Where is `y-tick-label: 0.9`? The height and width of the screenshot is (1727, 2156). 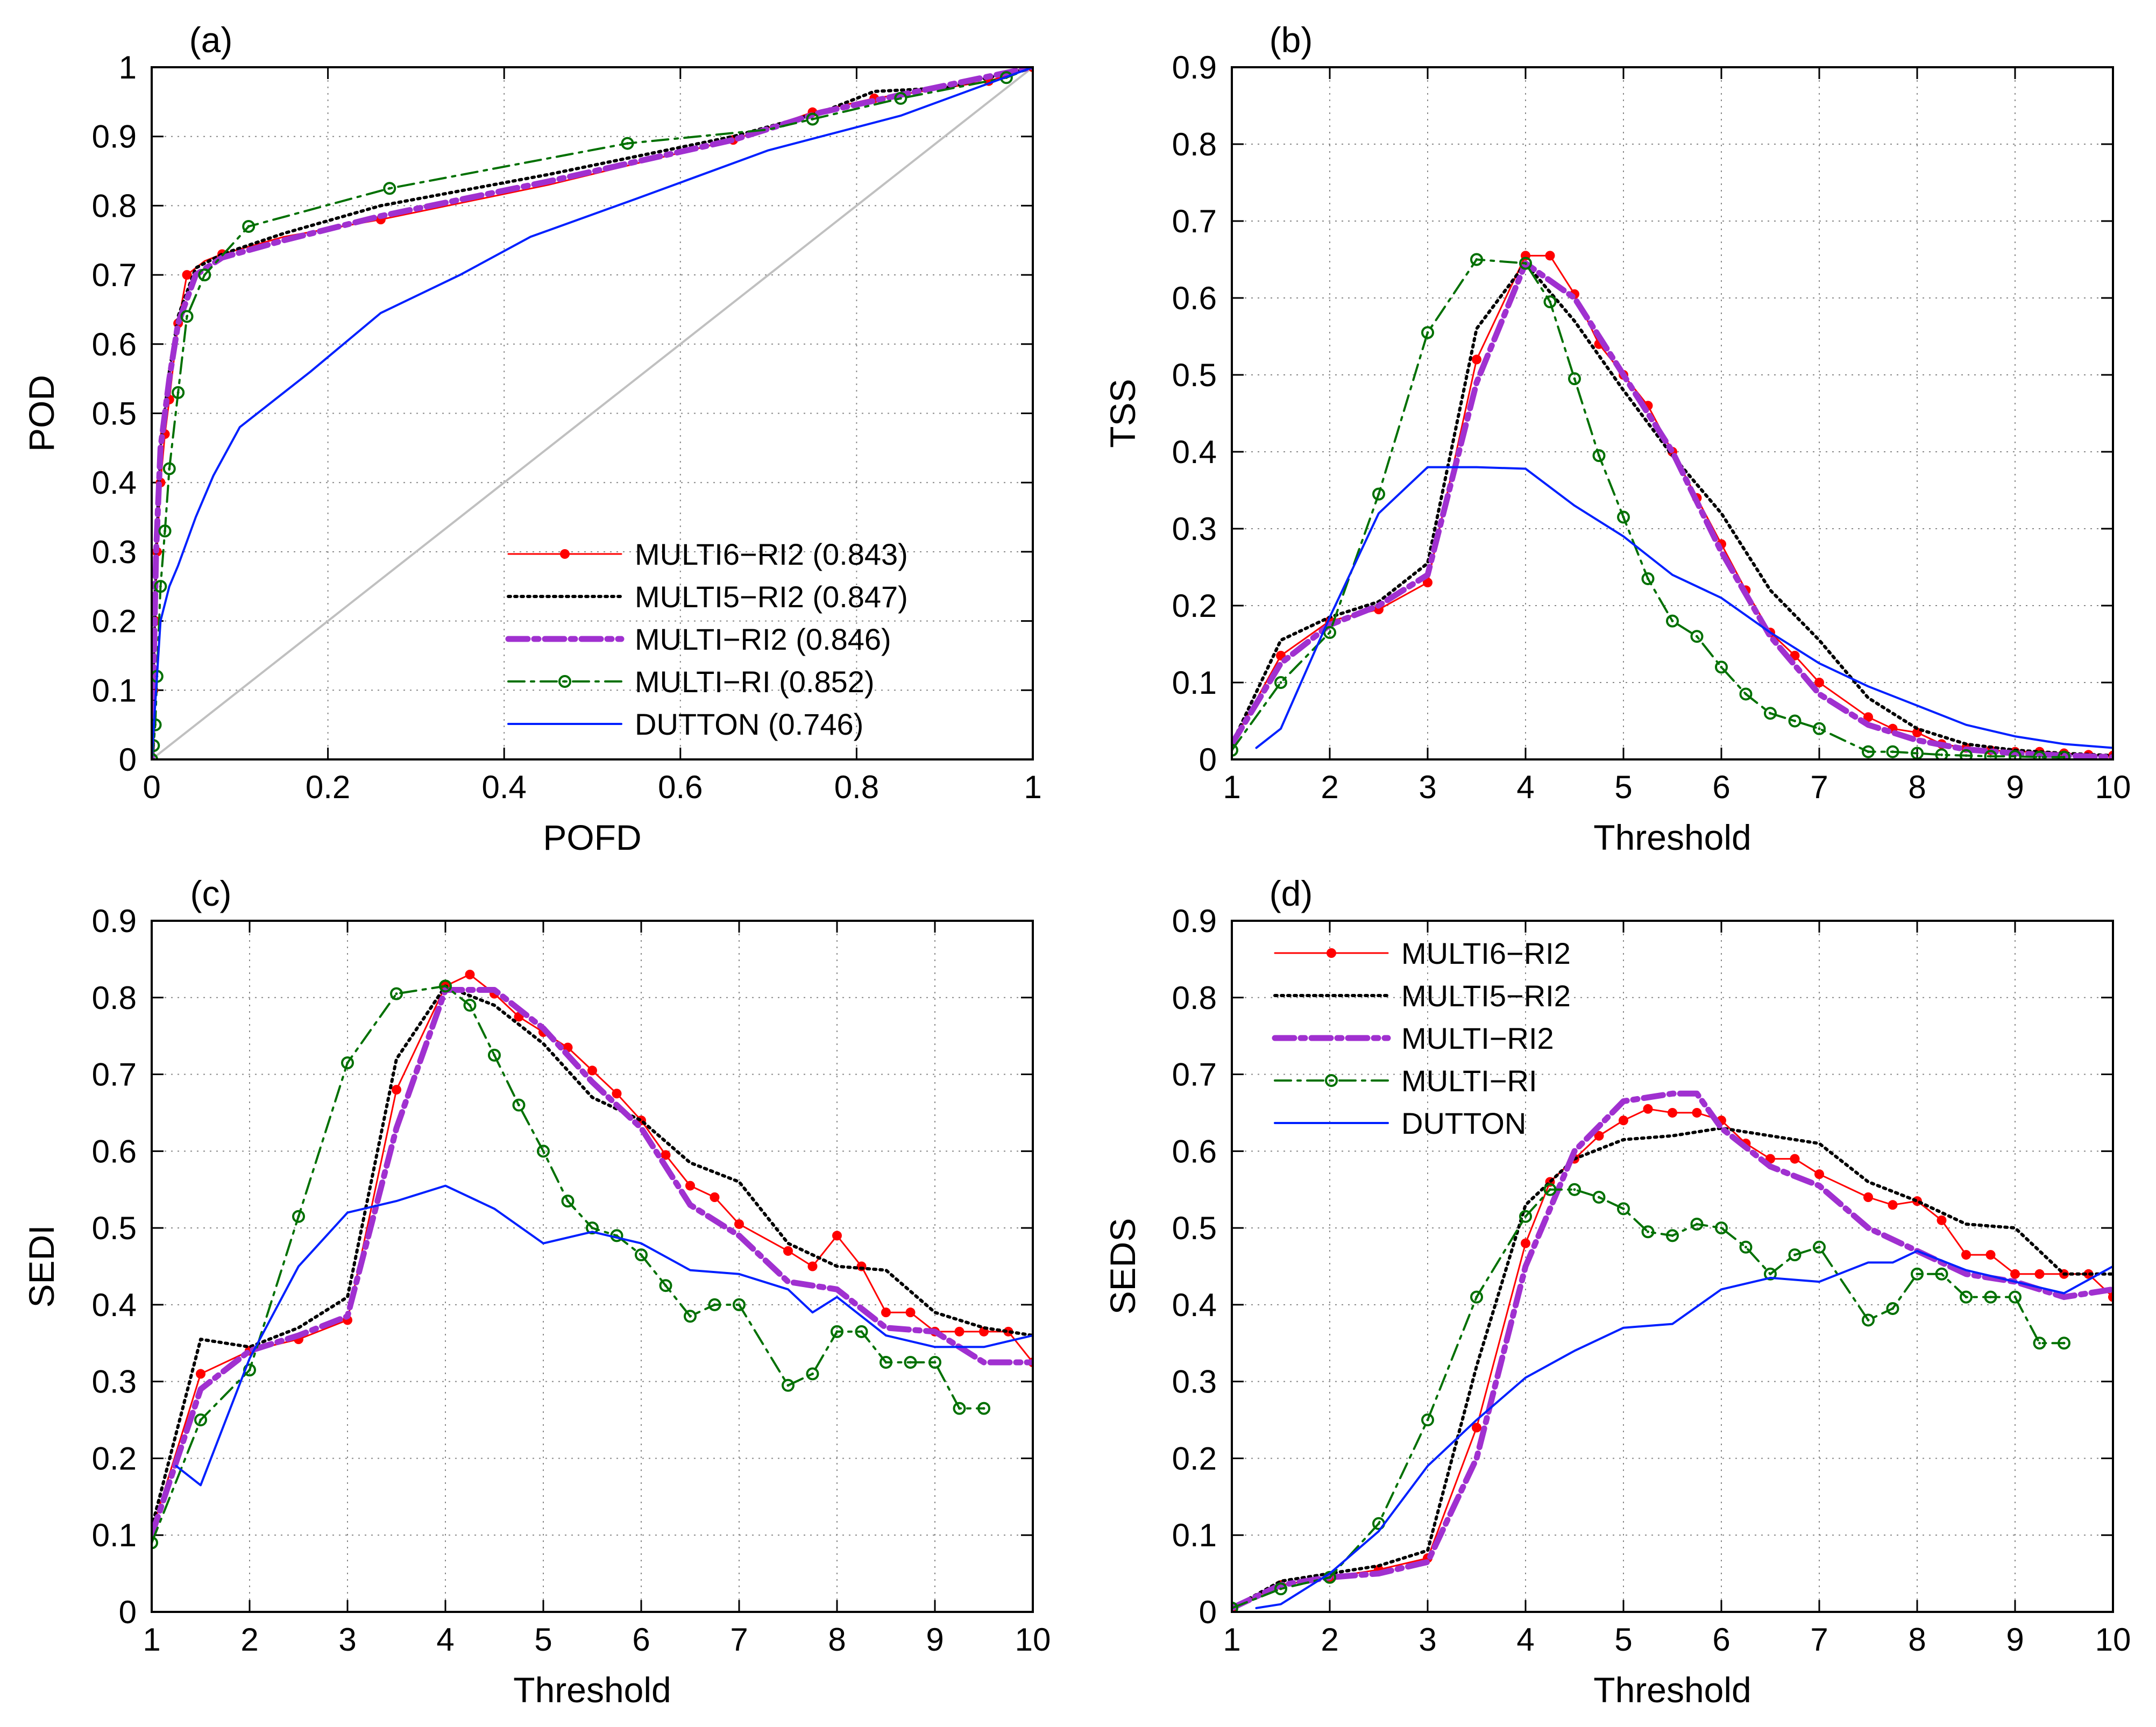 y-tick-label: 0.9 is located at coordinates (114, 921).